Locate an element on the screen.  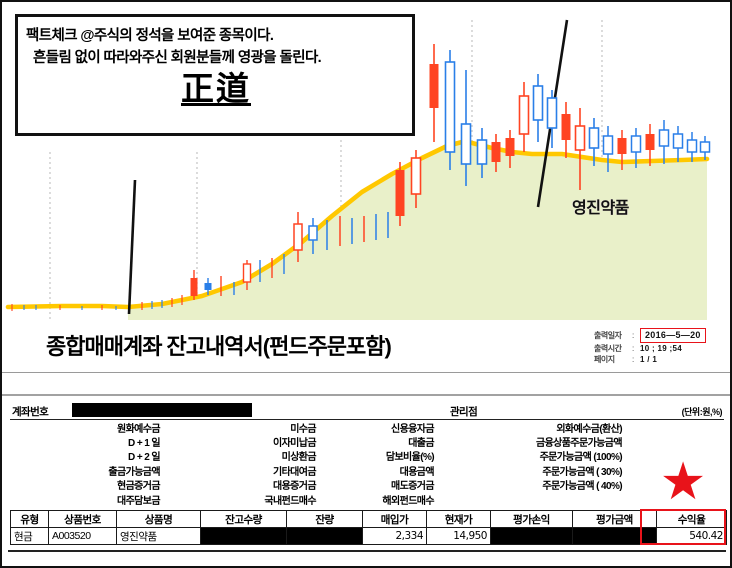
cell-type: 현금 is located at coordinates (29, 536).